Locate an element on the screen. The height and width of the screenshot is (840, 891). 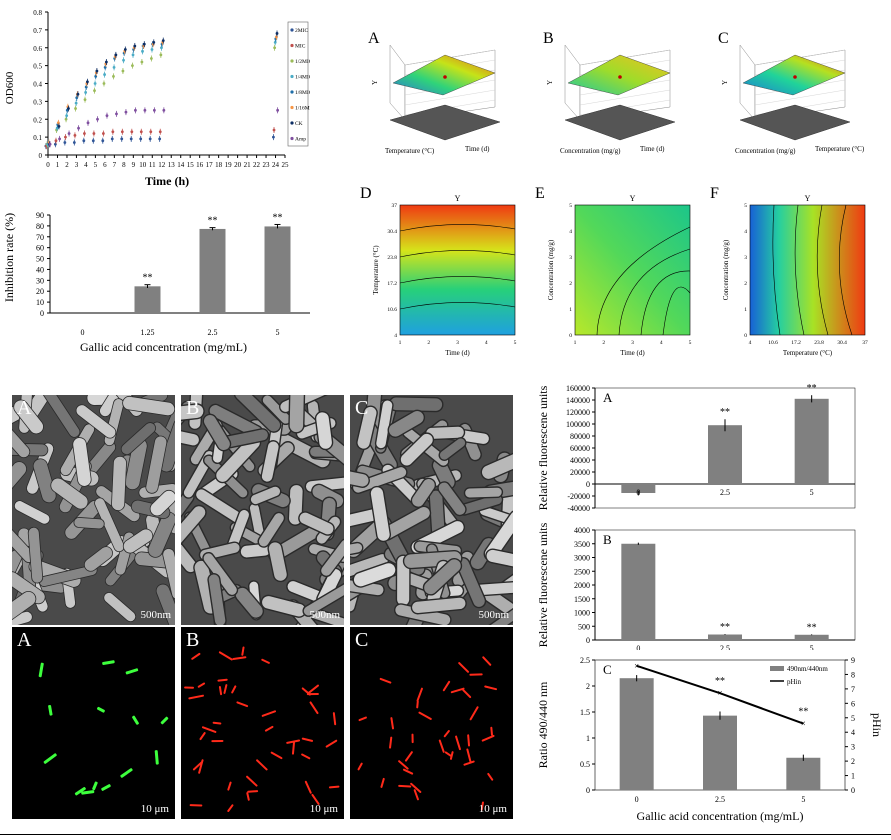
surface-center-point is located at coordinates (445, 77).